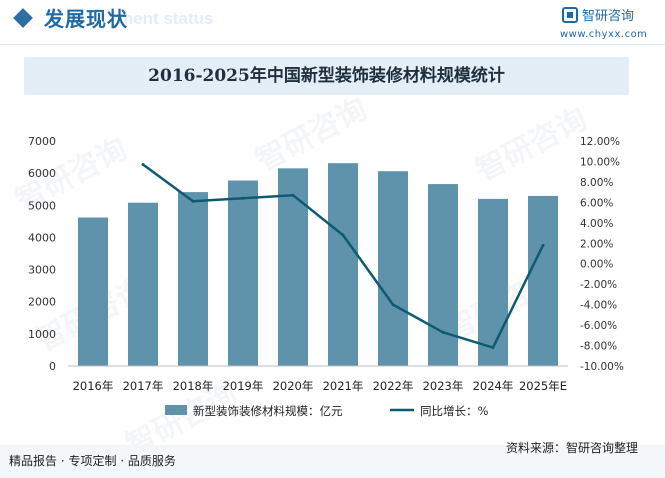 The image size is (665, 478). I want to click on x-tick-label: 2025年E, so click(543, 386).